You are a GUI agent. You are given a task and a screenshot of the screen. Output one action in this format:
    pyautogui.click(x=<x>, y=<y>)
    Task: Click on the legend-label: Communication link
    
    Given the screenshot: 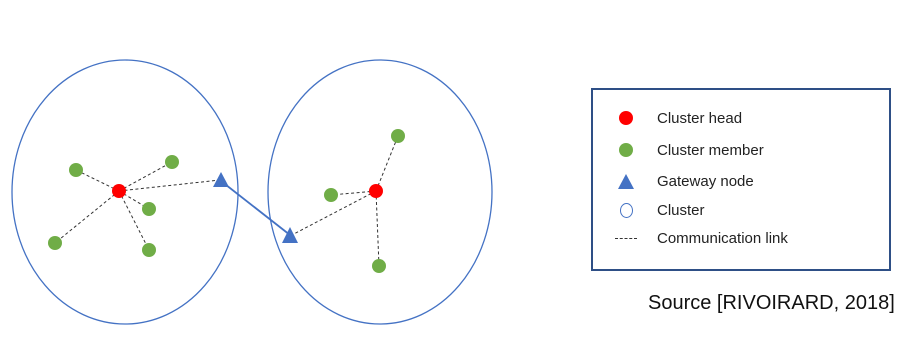 What is the action you would take?
    pyautogui.click(x=722, y=238)
    